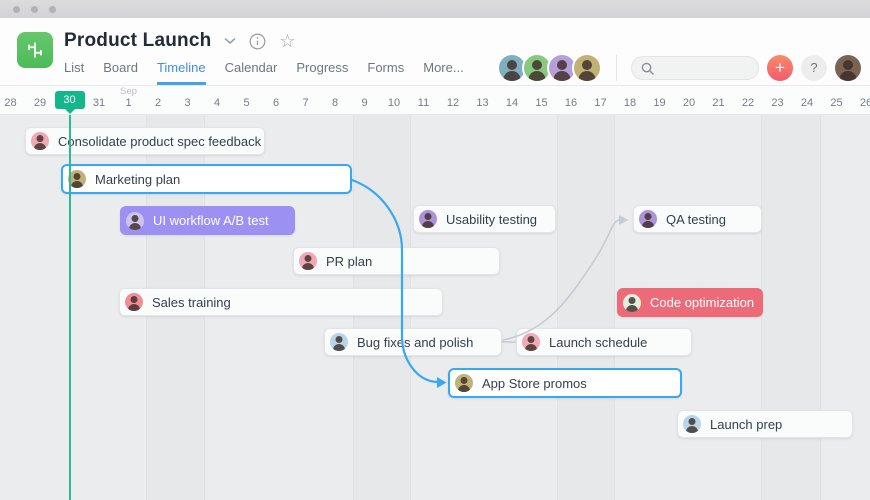 Image resolution: width=870 pixels, height=500 pixels. I want to click on tab-forms: Forms, so click(386, 67).